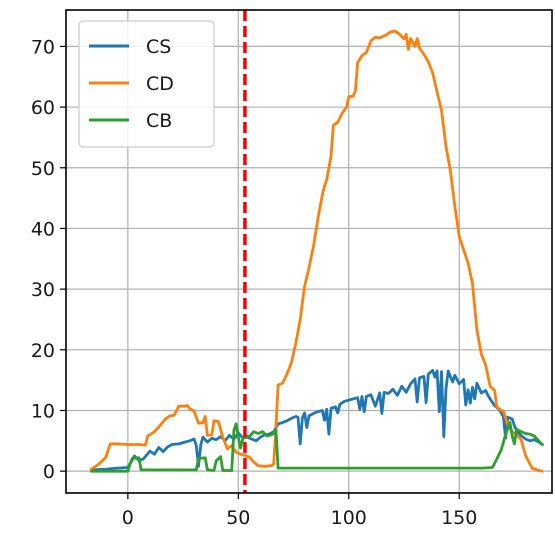 This screenshot has width=555, height=543. Describe the element at coordinates (160, 84) in the screenshot. I see `legend-label-cd: CD` at that location.